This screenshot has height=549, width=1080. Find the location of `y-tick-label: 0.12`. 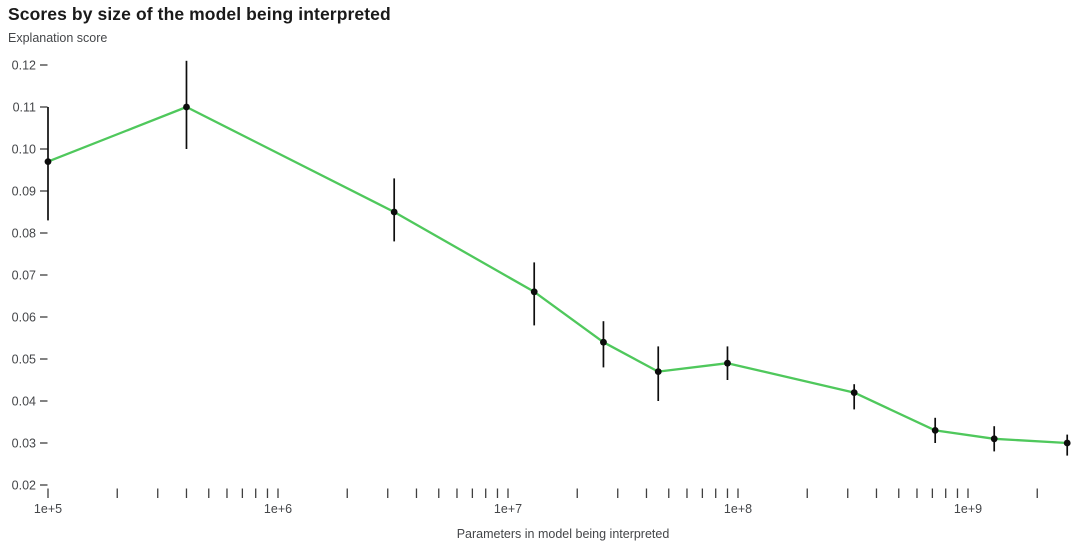

y-tick-label: 0.12 is located at coordinates (24, 65).